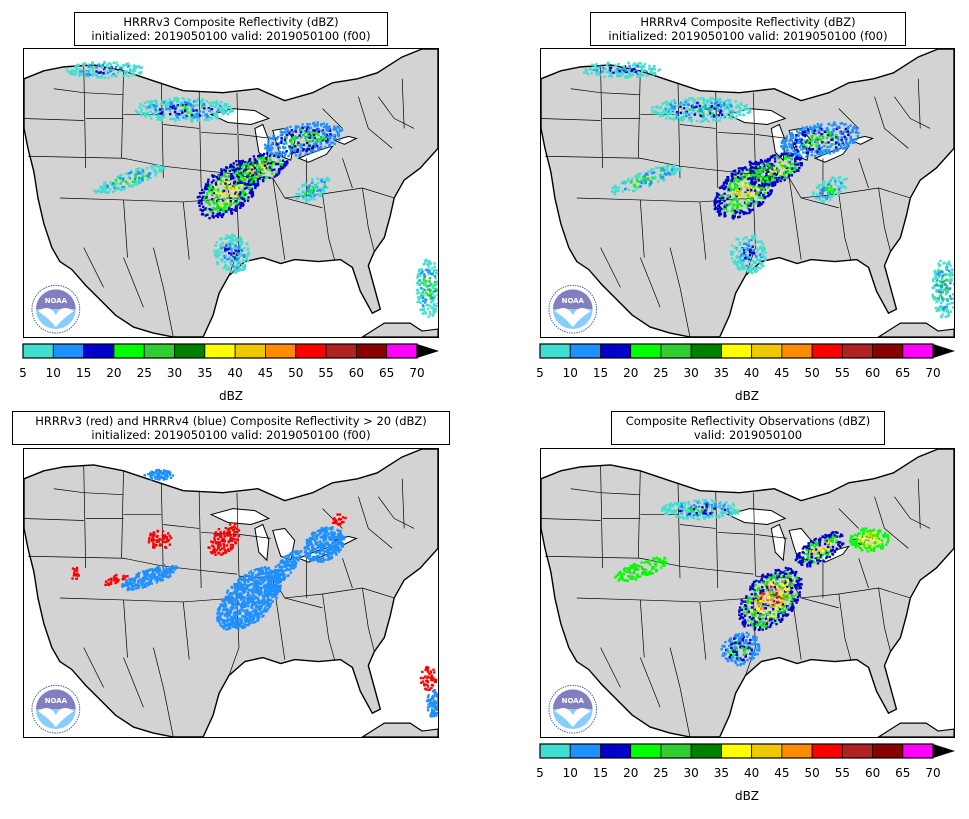 This screenshot has height=819, width=969. Describe the element at coordinates (610, 267) in the screenshot. I see `state-border` at that location.